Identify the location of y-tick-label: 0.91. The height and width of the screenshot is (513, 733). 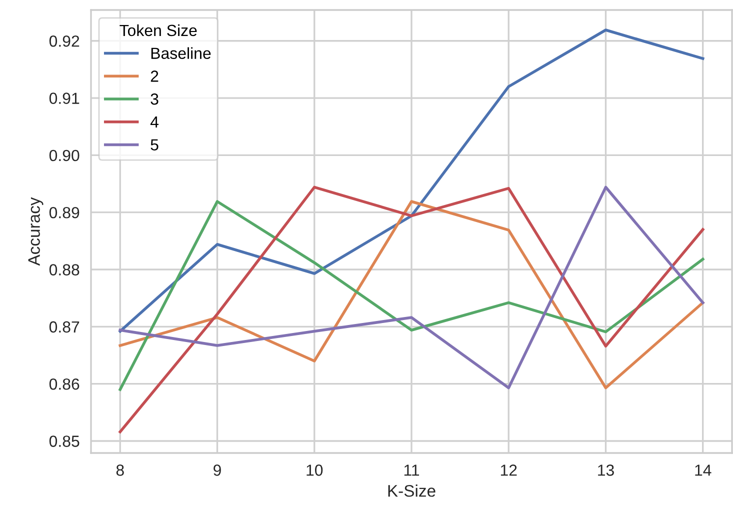
(64, 98).